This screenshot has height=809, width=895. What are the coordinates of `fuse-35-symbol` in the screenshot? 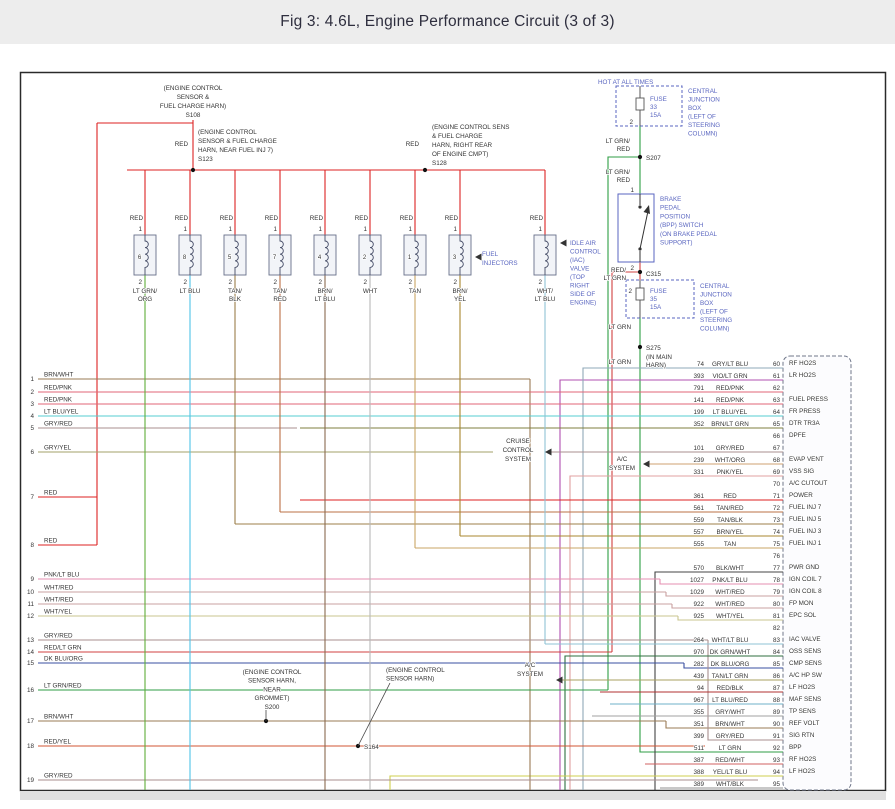 It's located at (640, 294).